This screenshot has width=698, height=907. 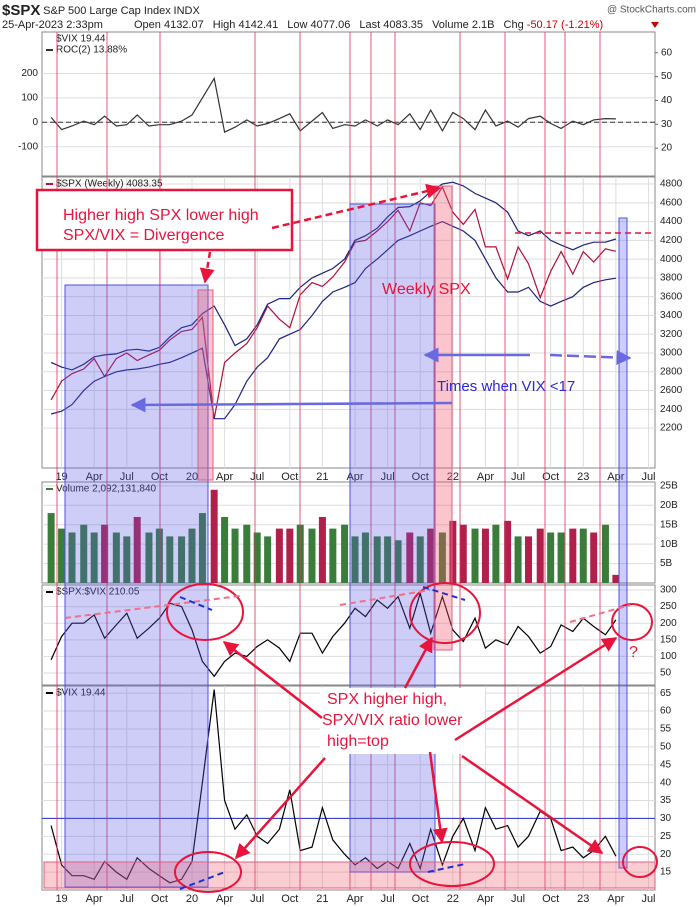 I want to click on y-tick-label: 4200, so click(x=671, y=240).